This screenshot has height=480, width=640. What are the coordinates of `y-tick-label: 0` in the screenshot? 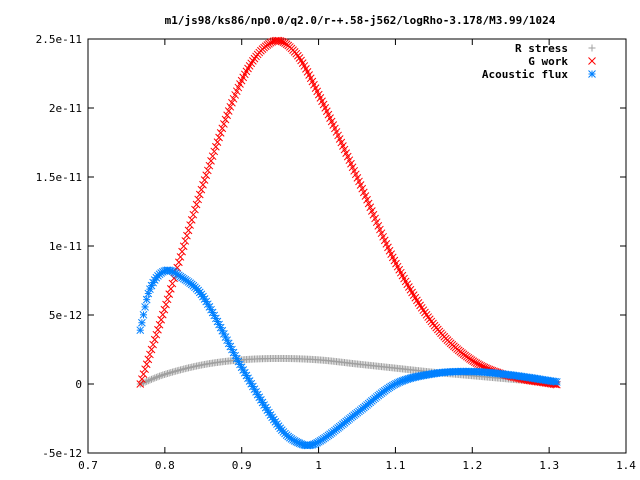 It's located at (78, 384).